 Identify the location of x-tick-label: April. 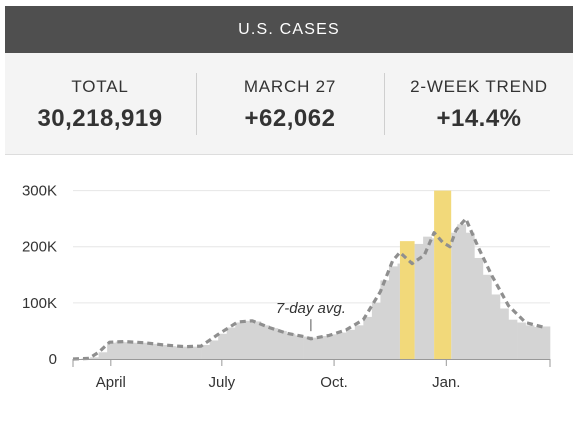
(111, 382).